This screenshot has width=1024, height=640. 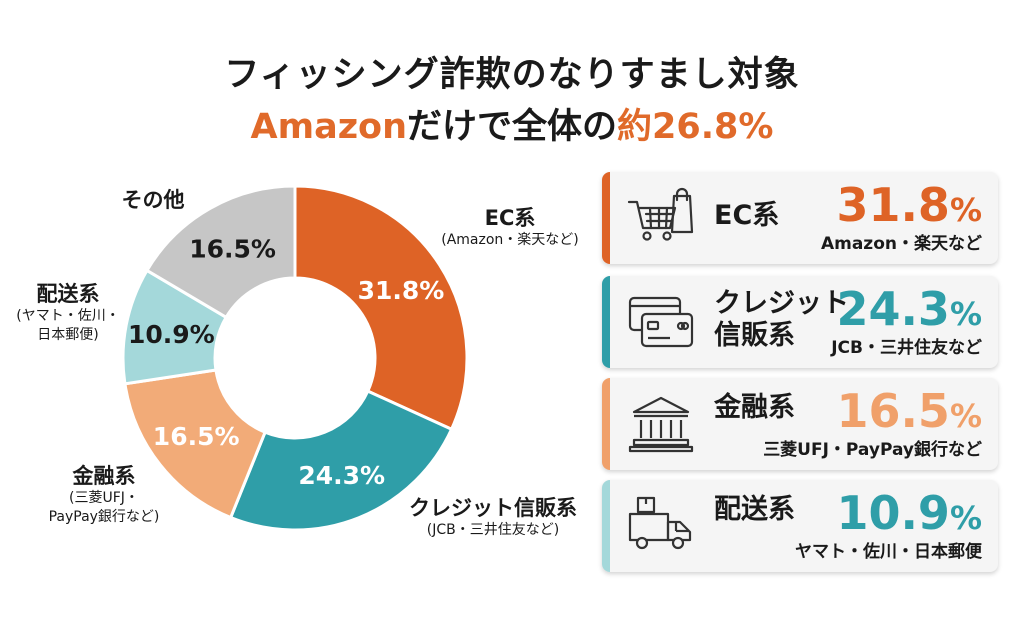 I want to click on bank-icon, so click(x=661, y=424).